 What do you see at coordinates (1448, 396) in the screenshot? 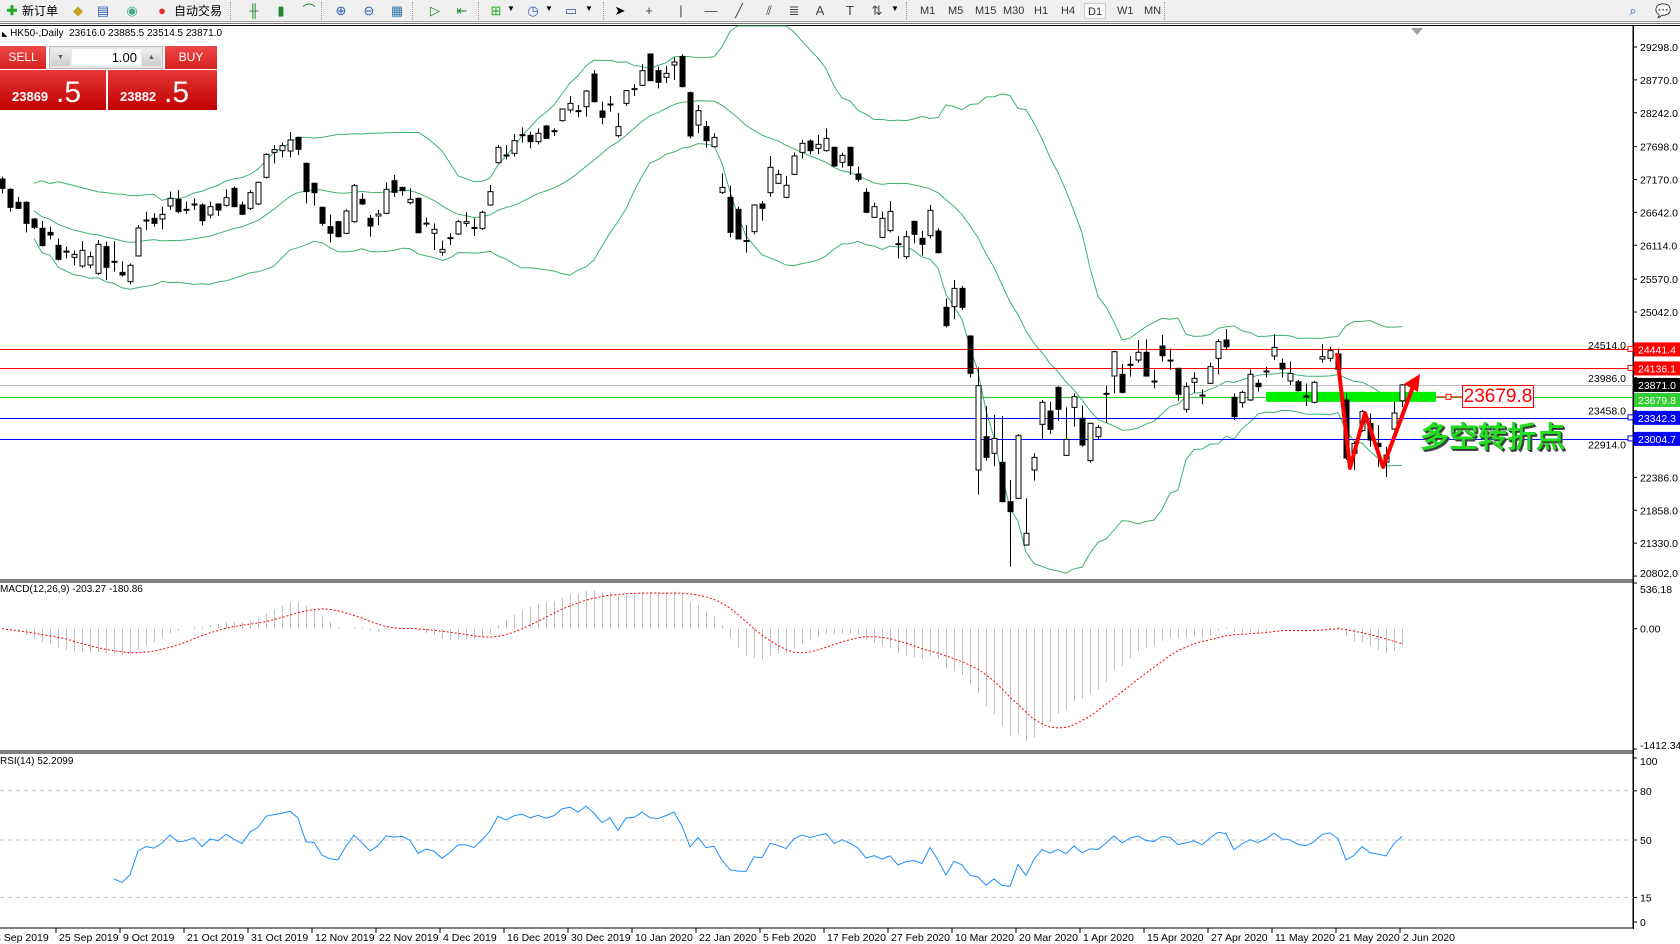
I see `label-anchor-handle` at bounding box center [1448, 396].